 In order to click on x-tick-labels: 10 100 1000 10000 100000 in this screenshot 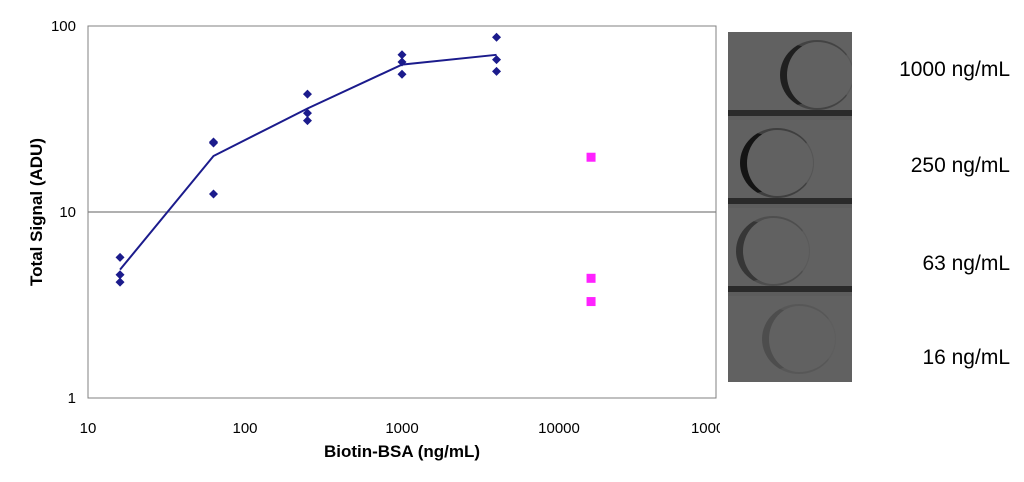, I will do `click(400, 428)`.